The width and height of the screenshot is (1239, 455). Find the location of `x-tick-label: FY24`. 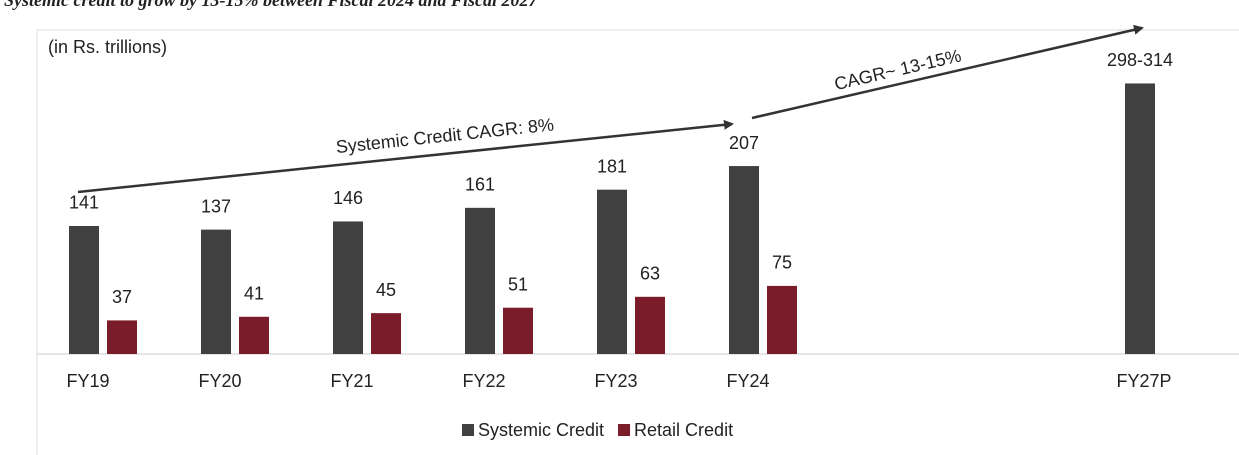

x-tick-label: FY24 is located at coordinates (747, 381).